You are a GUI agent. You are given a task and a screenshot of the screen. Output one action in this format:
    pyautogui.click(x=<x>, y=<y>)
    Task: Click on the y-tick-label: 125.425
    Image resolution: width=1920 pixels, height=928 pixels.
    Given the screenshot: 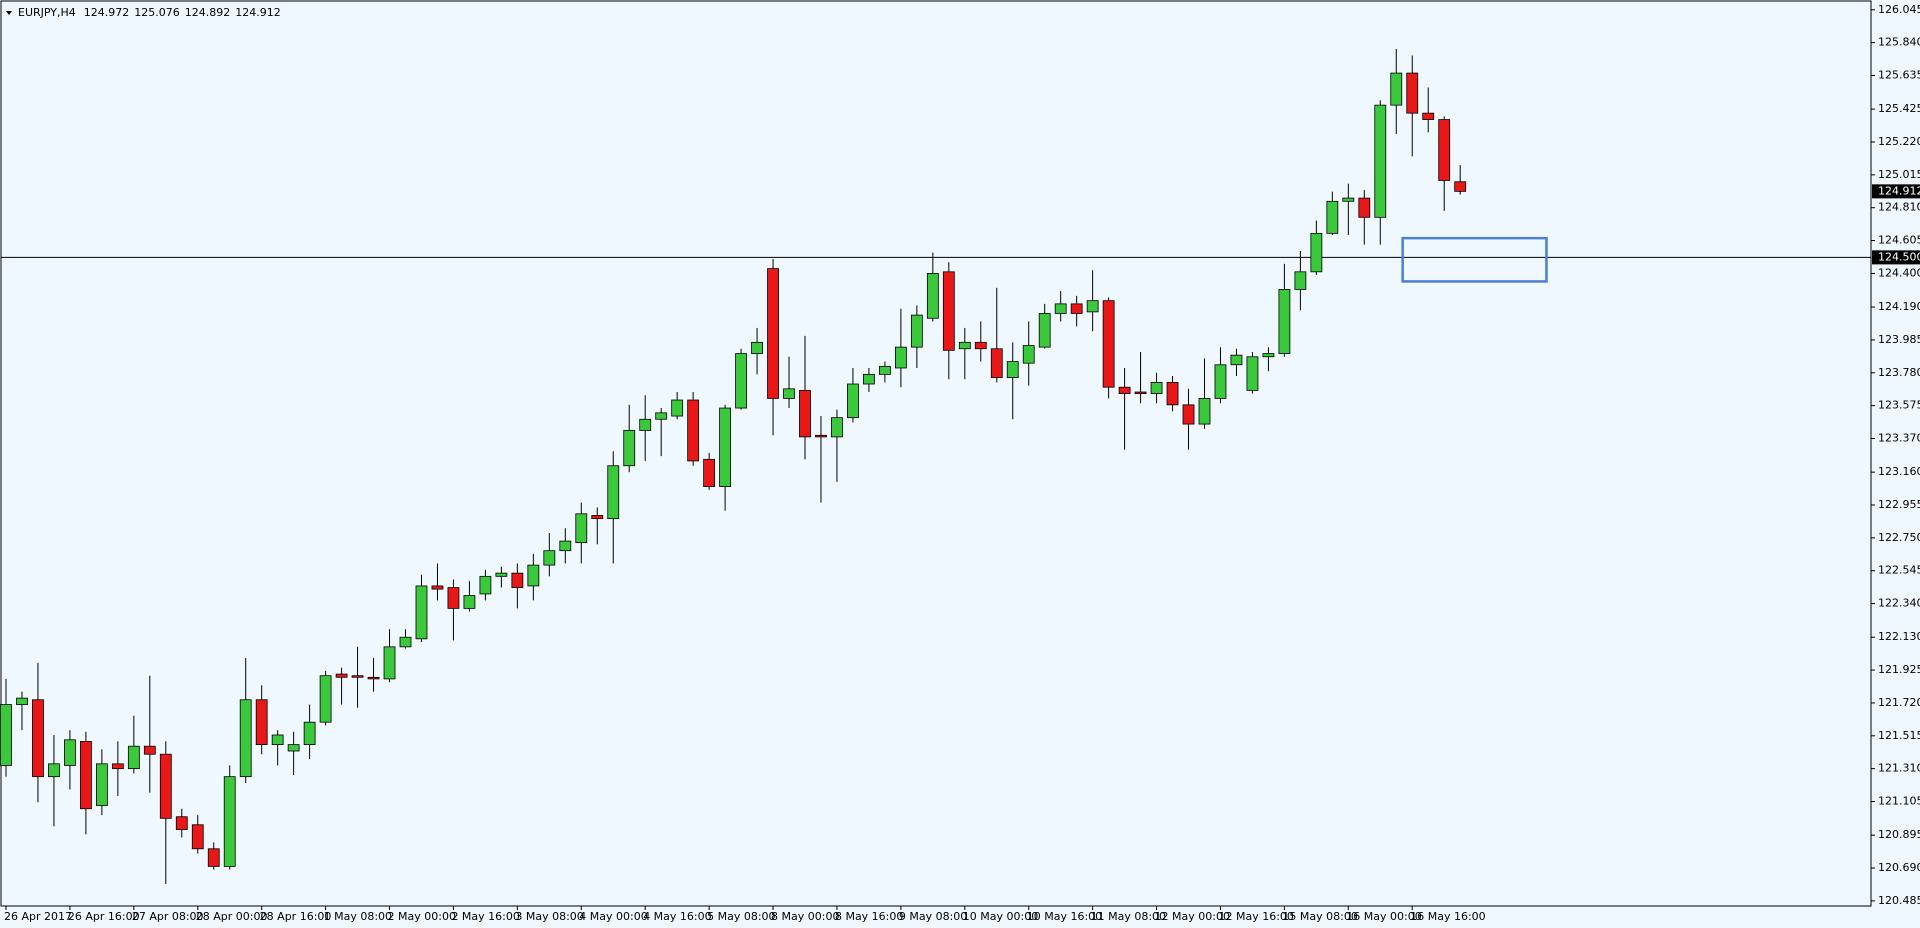 What is the action you would take?
    pyautogui.click(x=1899, y=108)
    